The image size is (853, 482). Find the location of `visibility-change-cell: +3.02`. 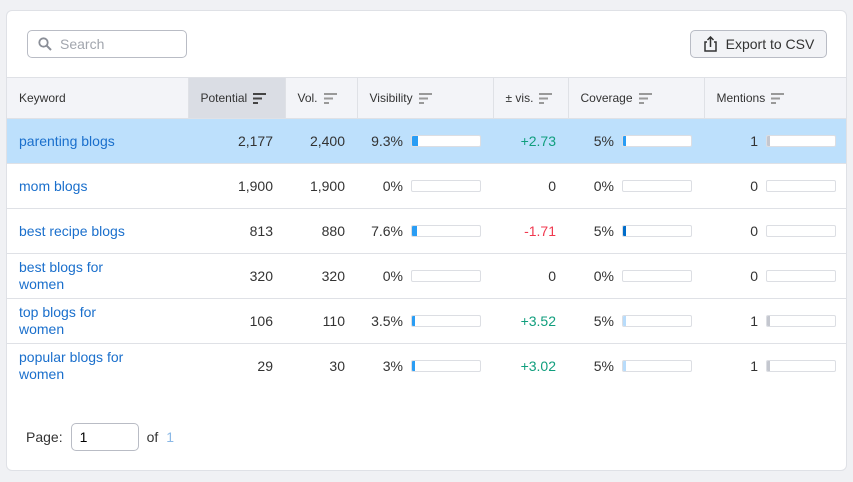

visibility-change-cell: +3.02 is located at coordinates (538, 366).